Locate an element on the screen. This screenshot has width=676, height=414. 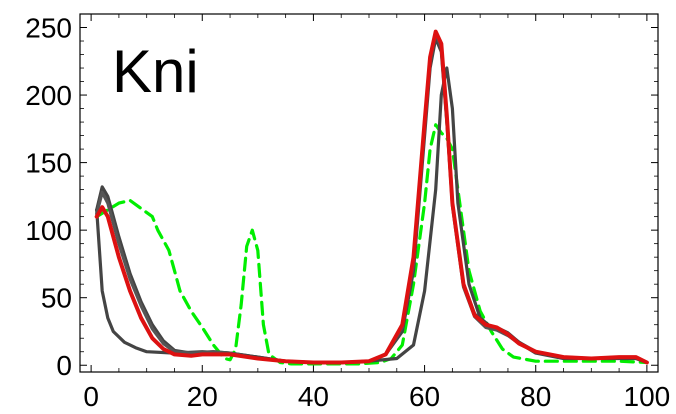
y-tick-label: 0 is located at coordinates (64, 365).